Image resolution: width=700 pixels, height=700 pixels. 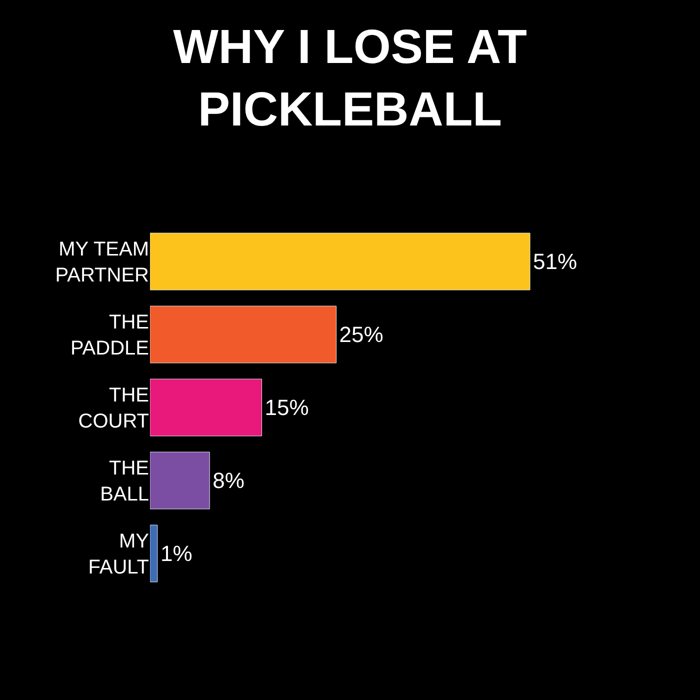 I want to click on y-tick-label: MY TEAM PARTNER, so click(x=102, y=262).